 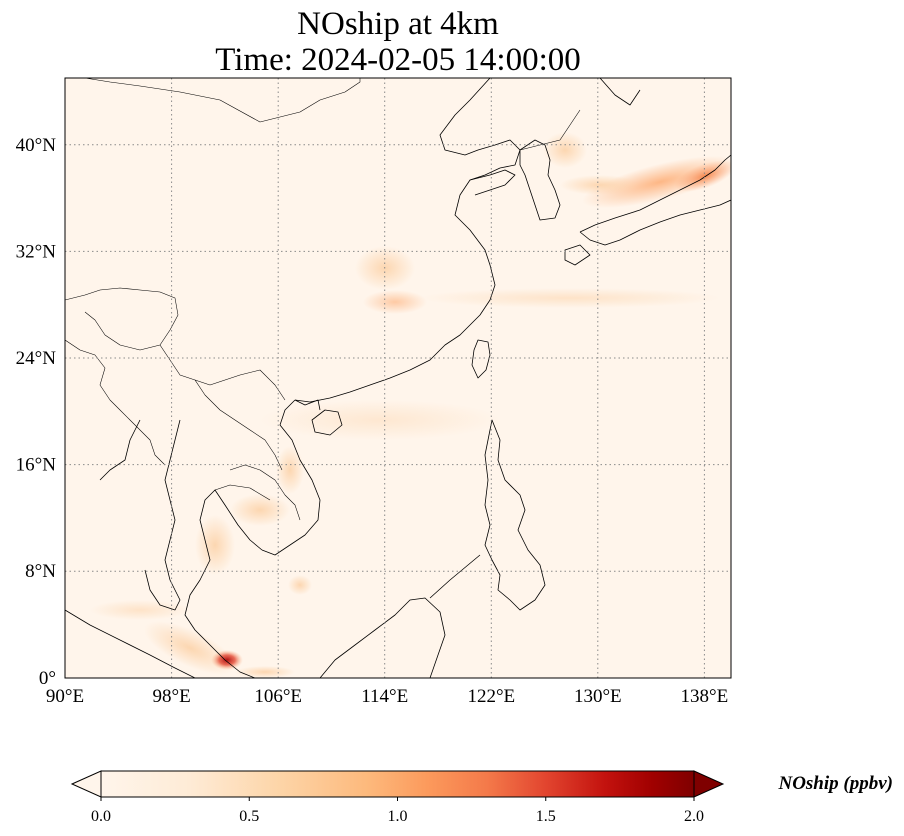 What do you see at coordinates (598, 696) in the screenshot?
I see `x-tick-label: 130°E` at bounding box center [598, 696].